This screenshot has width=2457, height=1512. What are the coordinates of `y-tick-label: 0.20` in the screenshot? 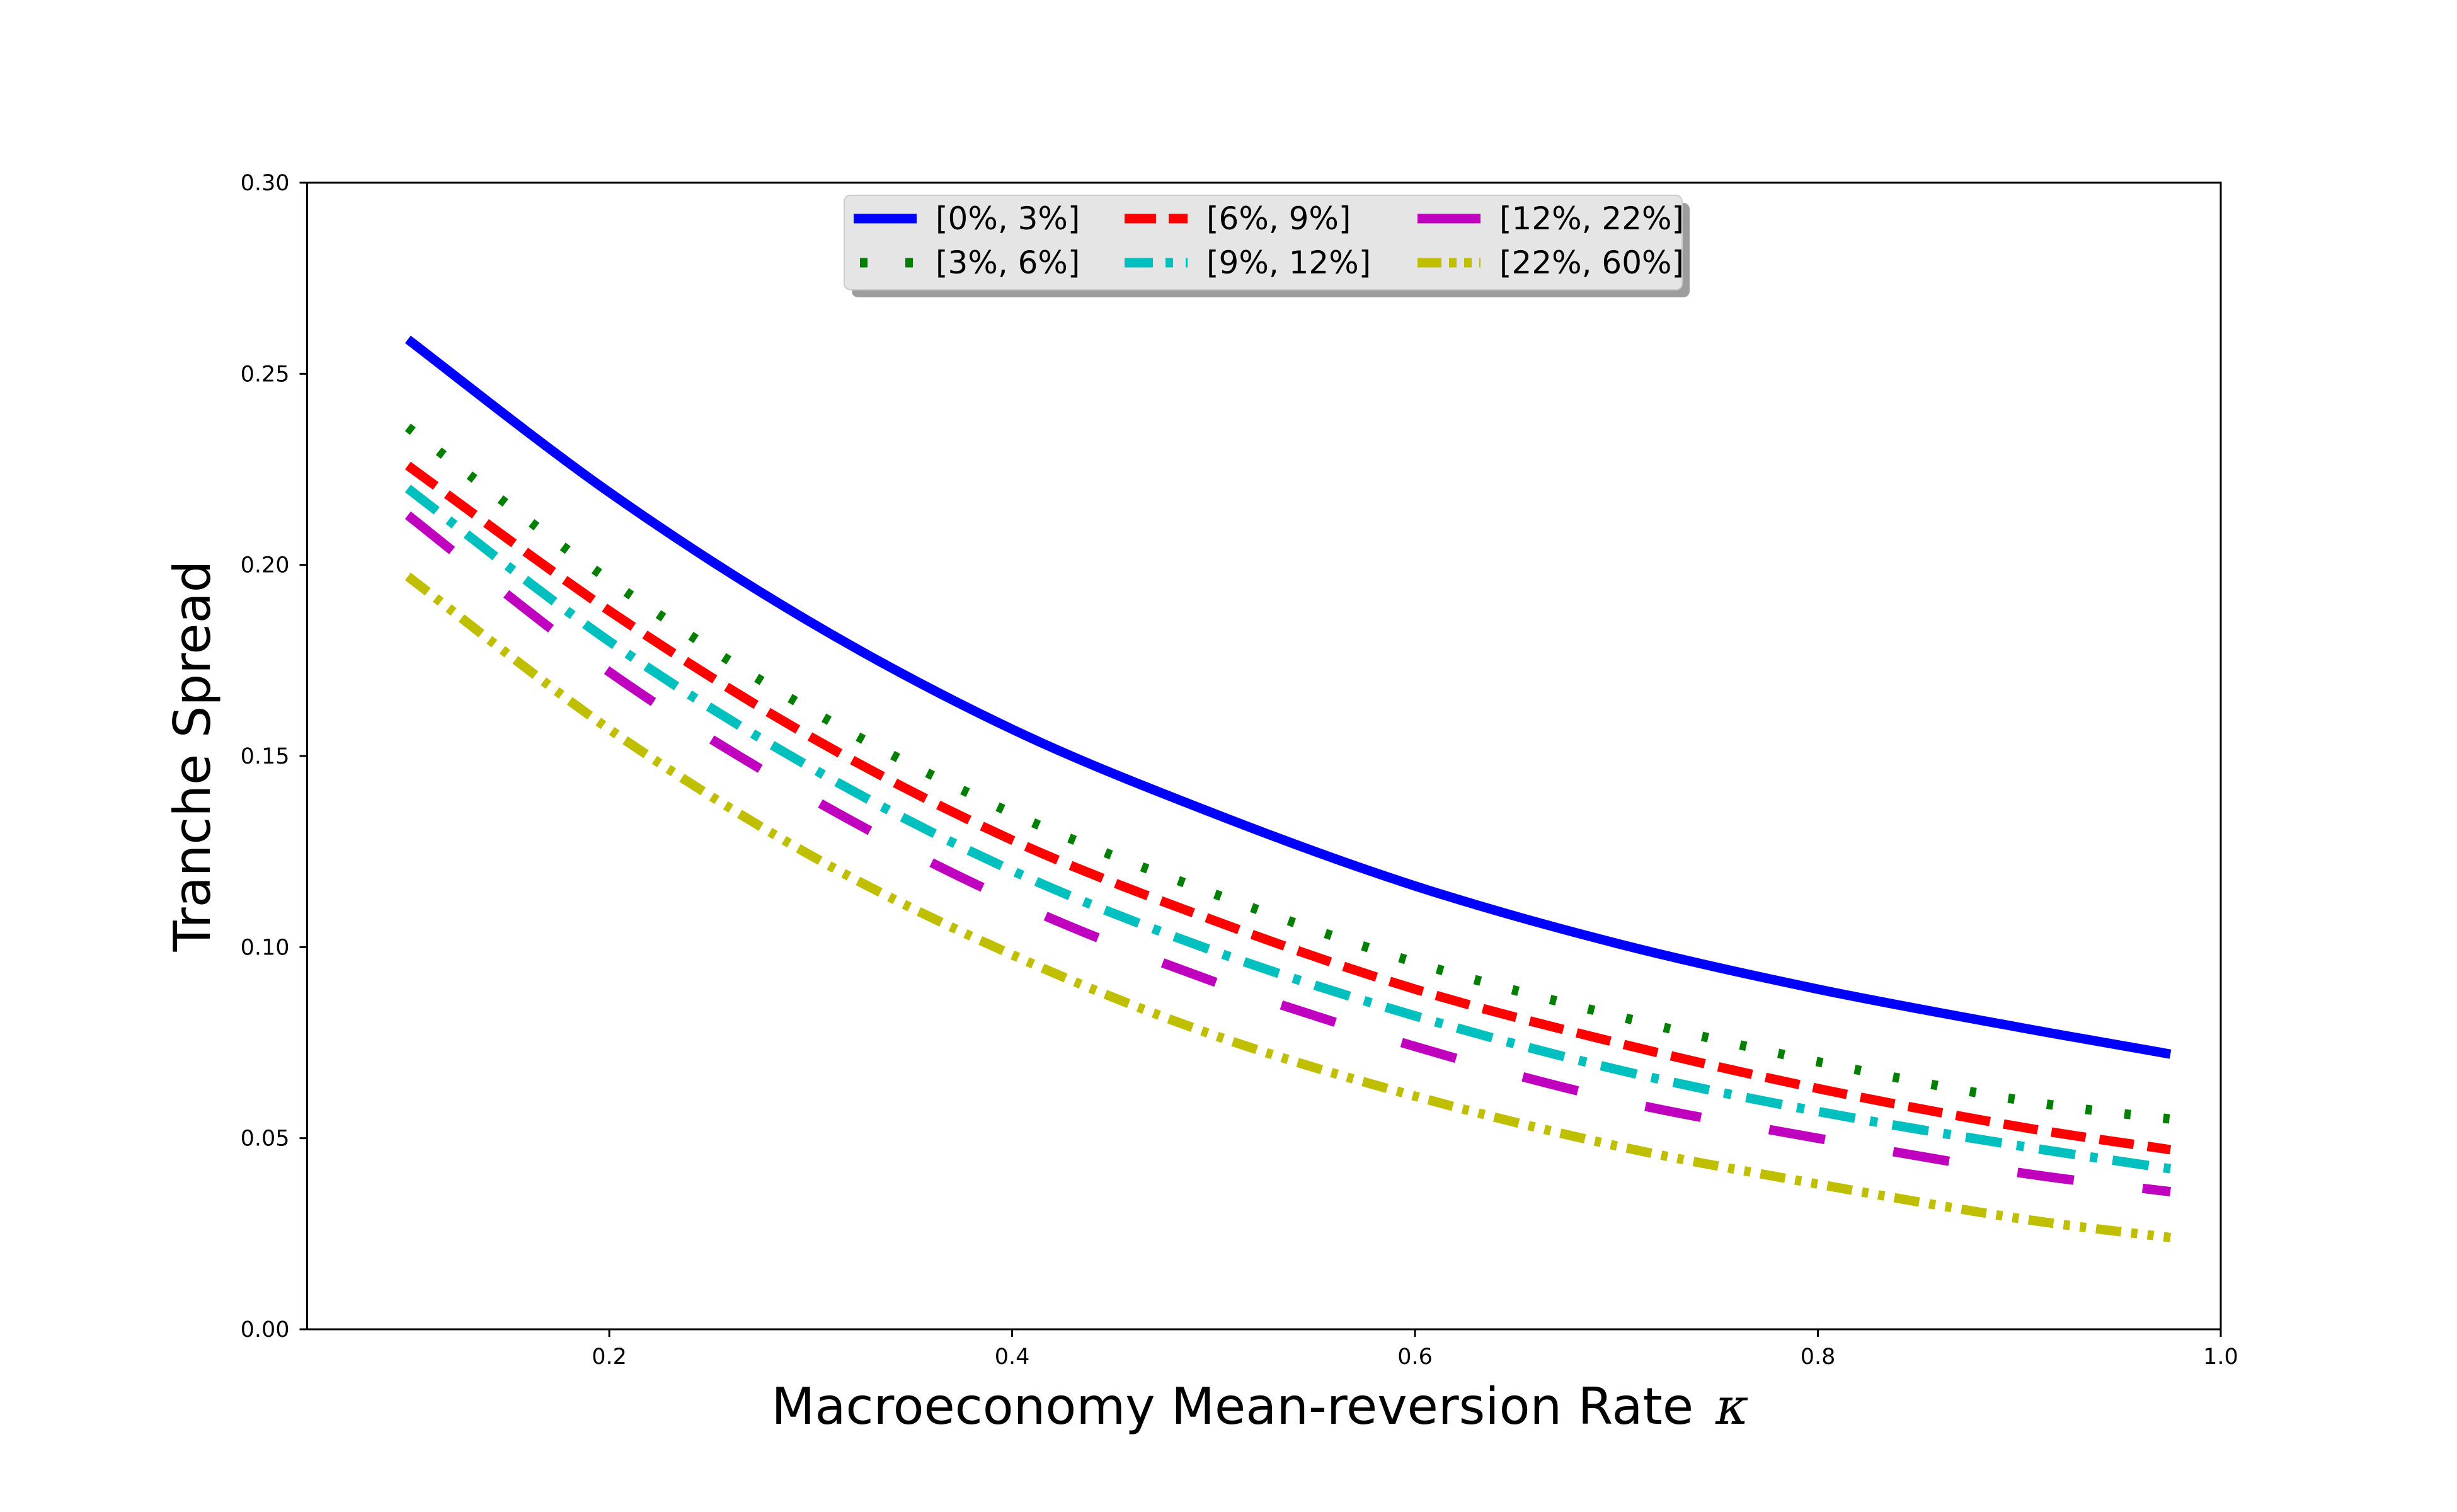 It's located at (265, 565).